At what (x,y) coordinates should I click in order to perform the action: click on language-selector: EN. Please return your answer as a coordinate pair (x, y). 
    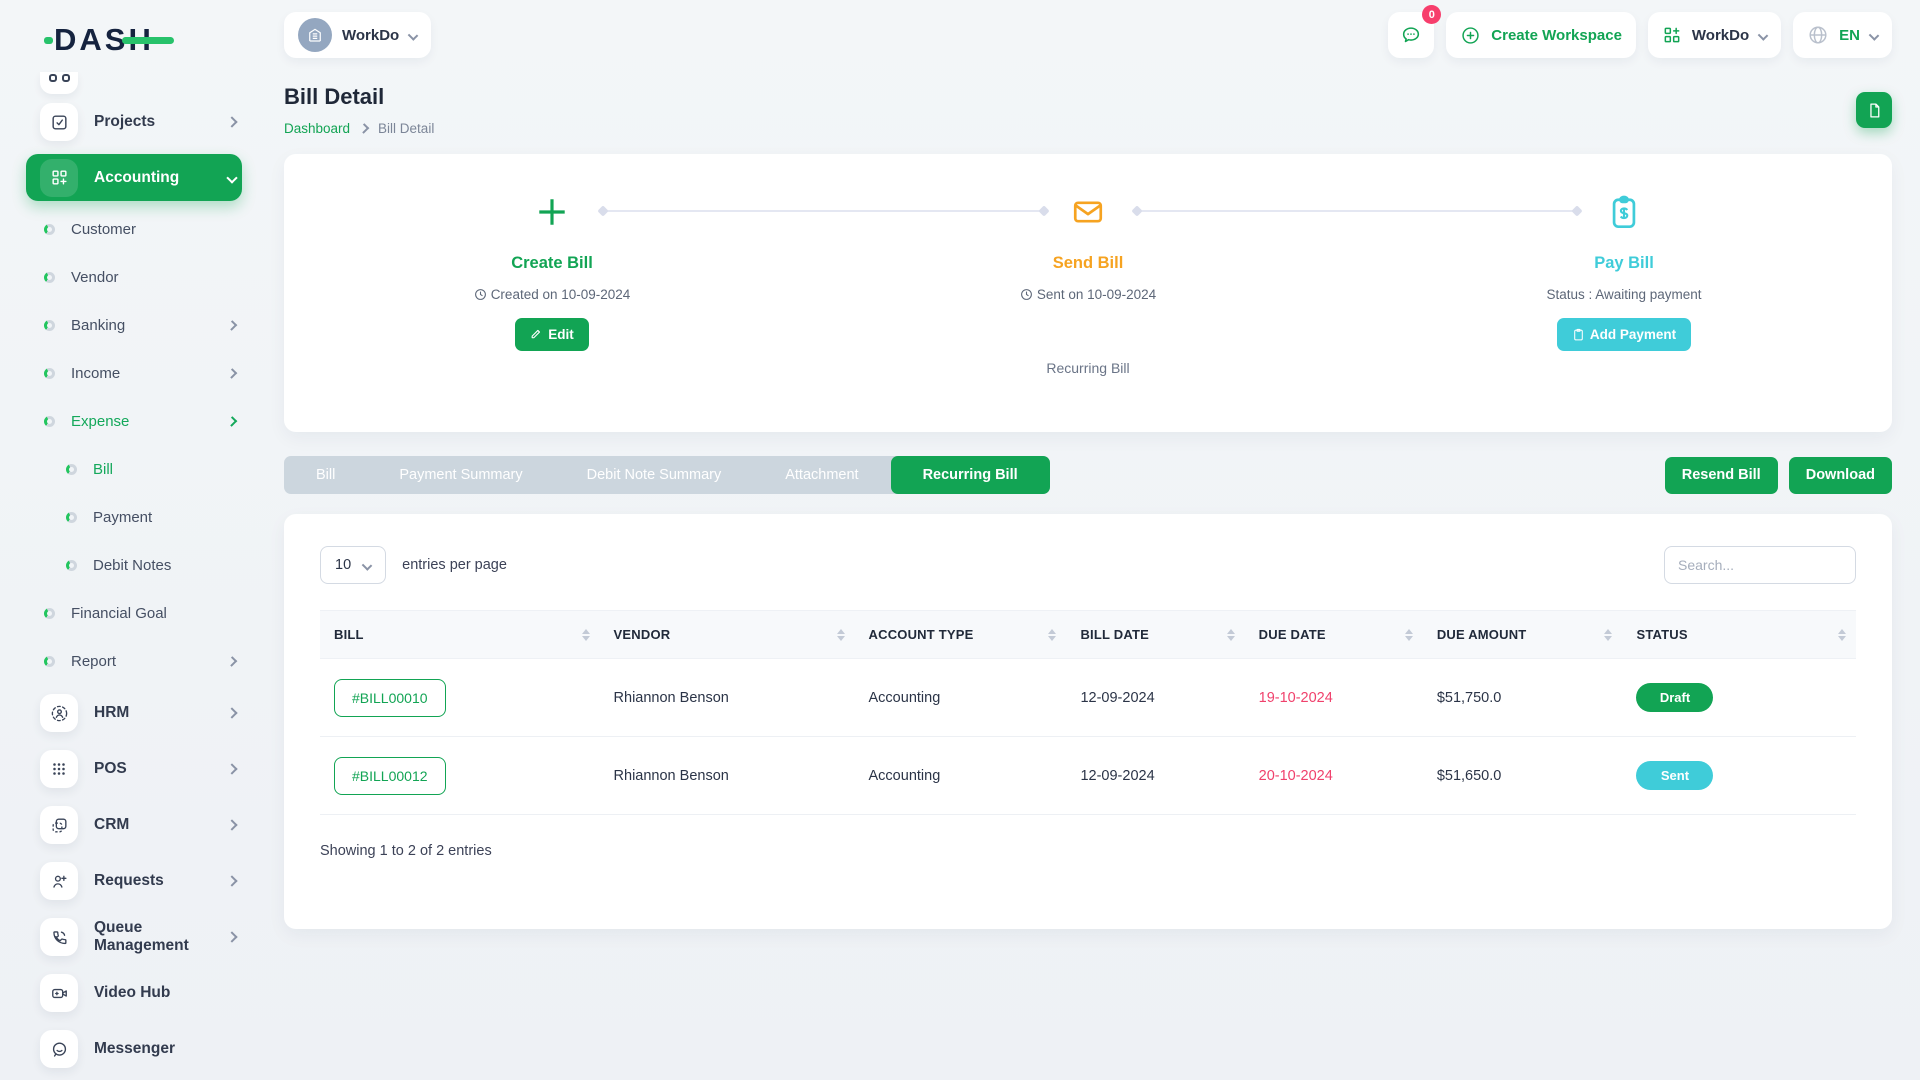
    Looking at the image, I should click on (1842, 35).